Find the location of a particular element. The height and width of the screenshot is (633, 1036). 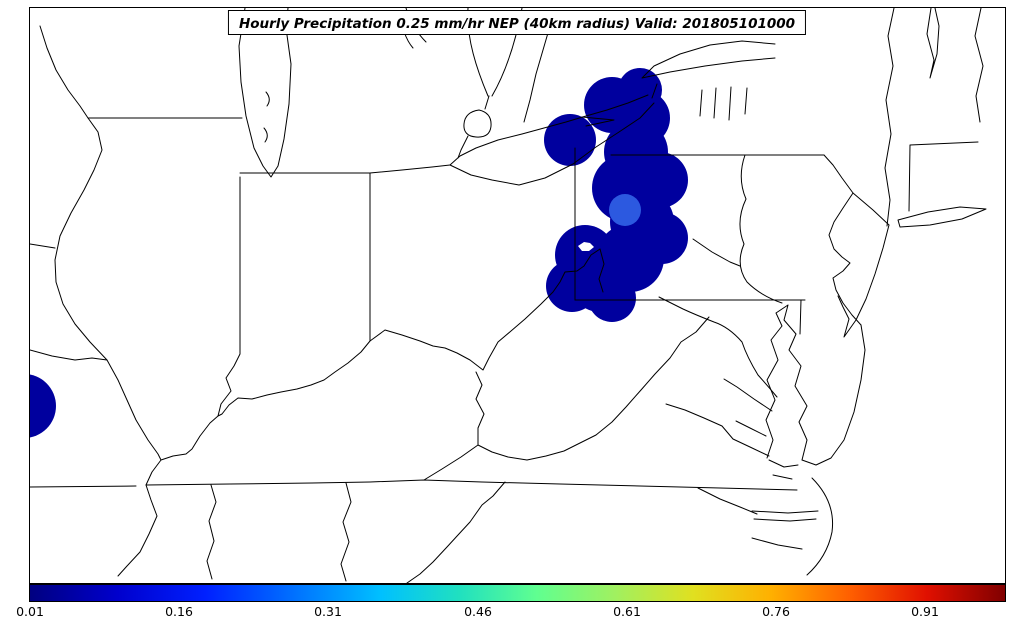

precip-inner-core is located at coordinates (625, 210).